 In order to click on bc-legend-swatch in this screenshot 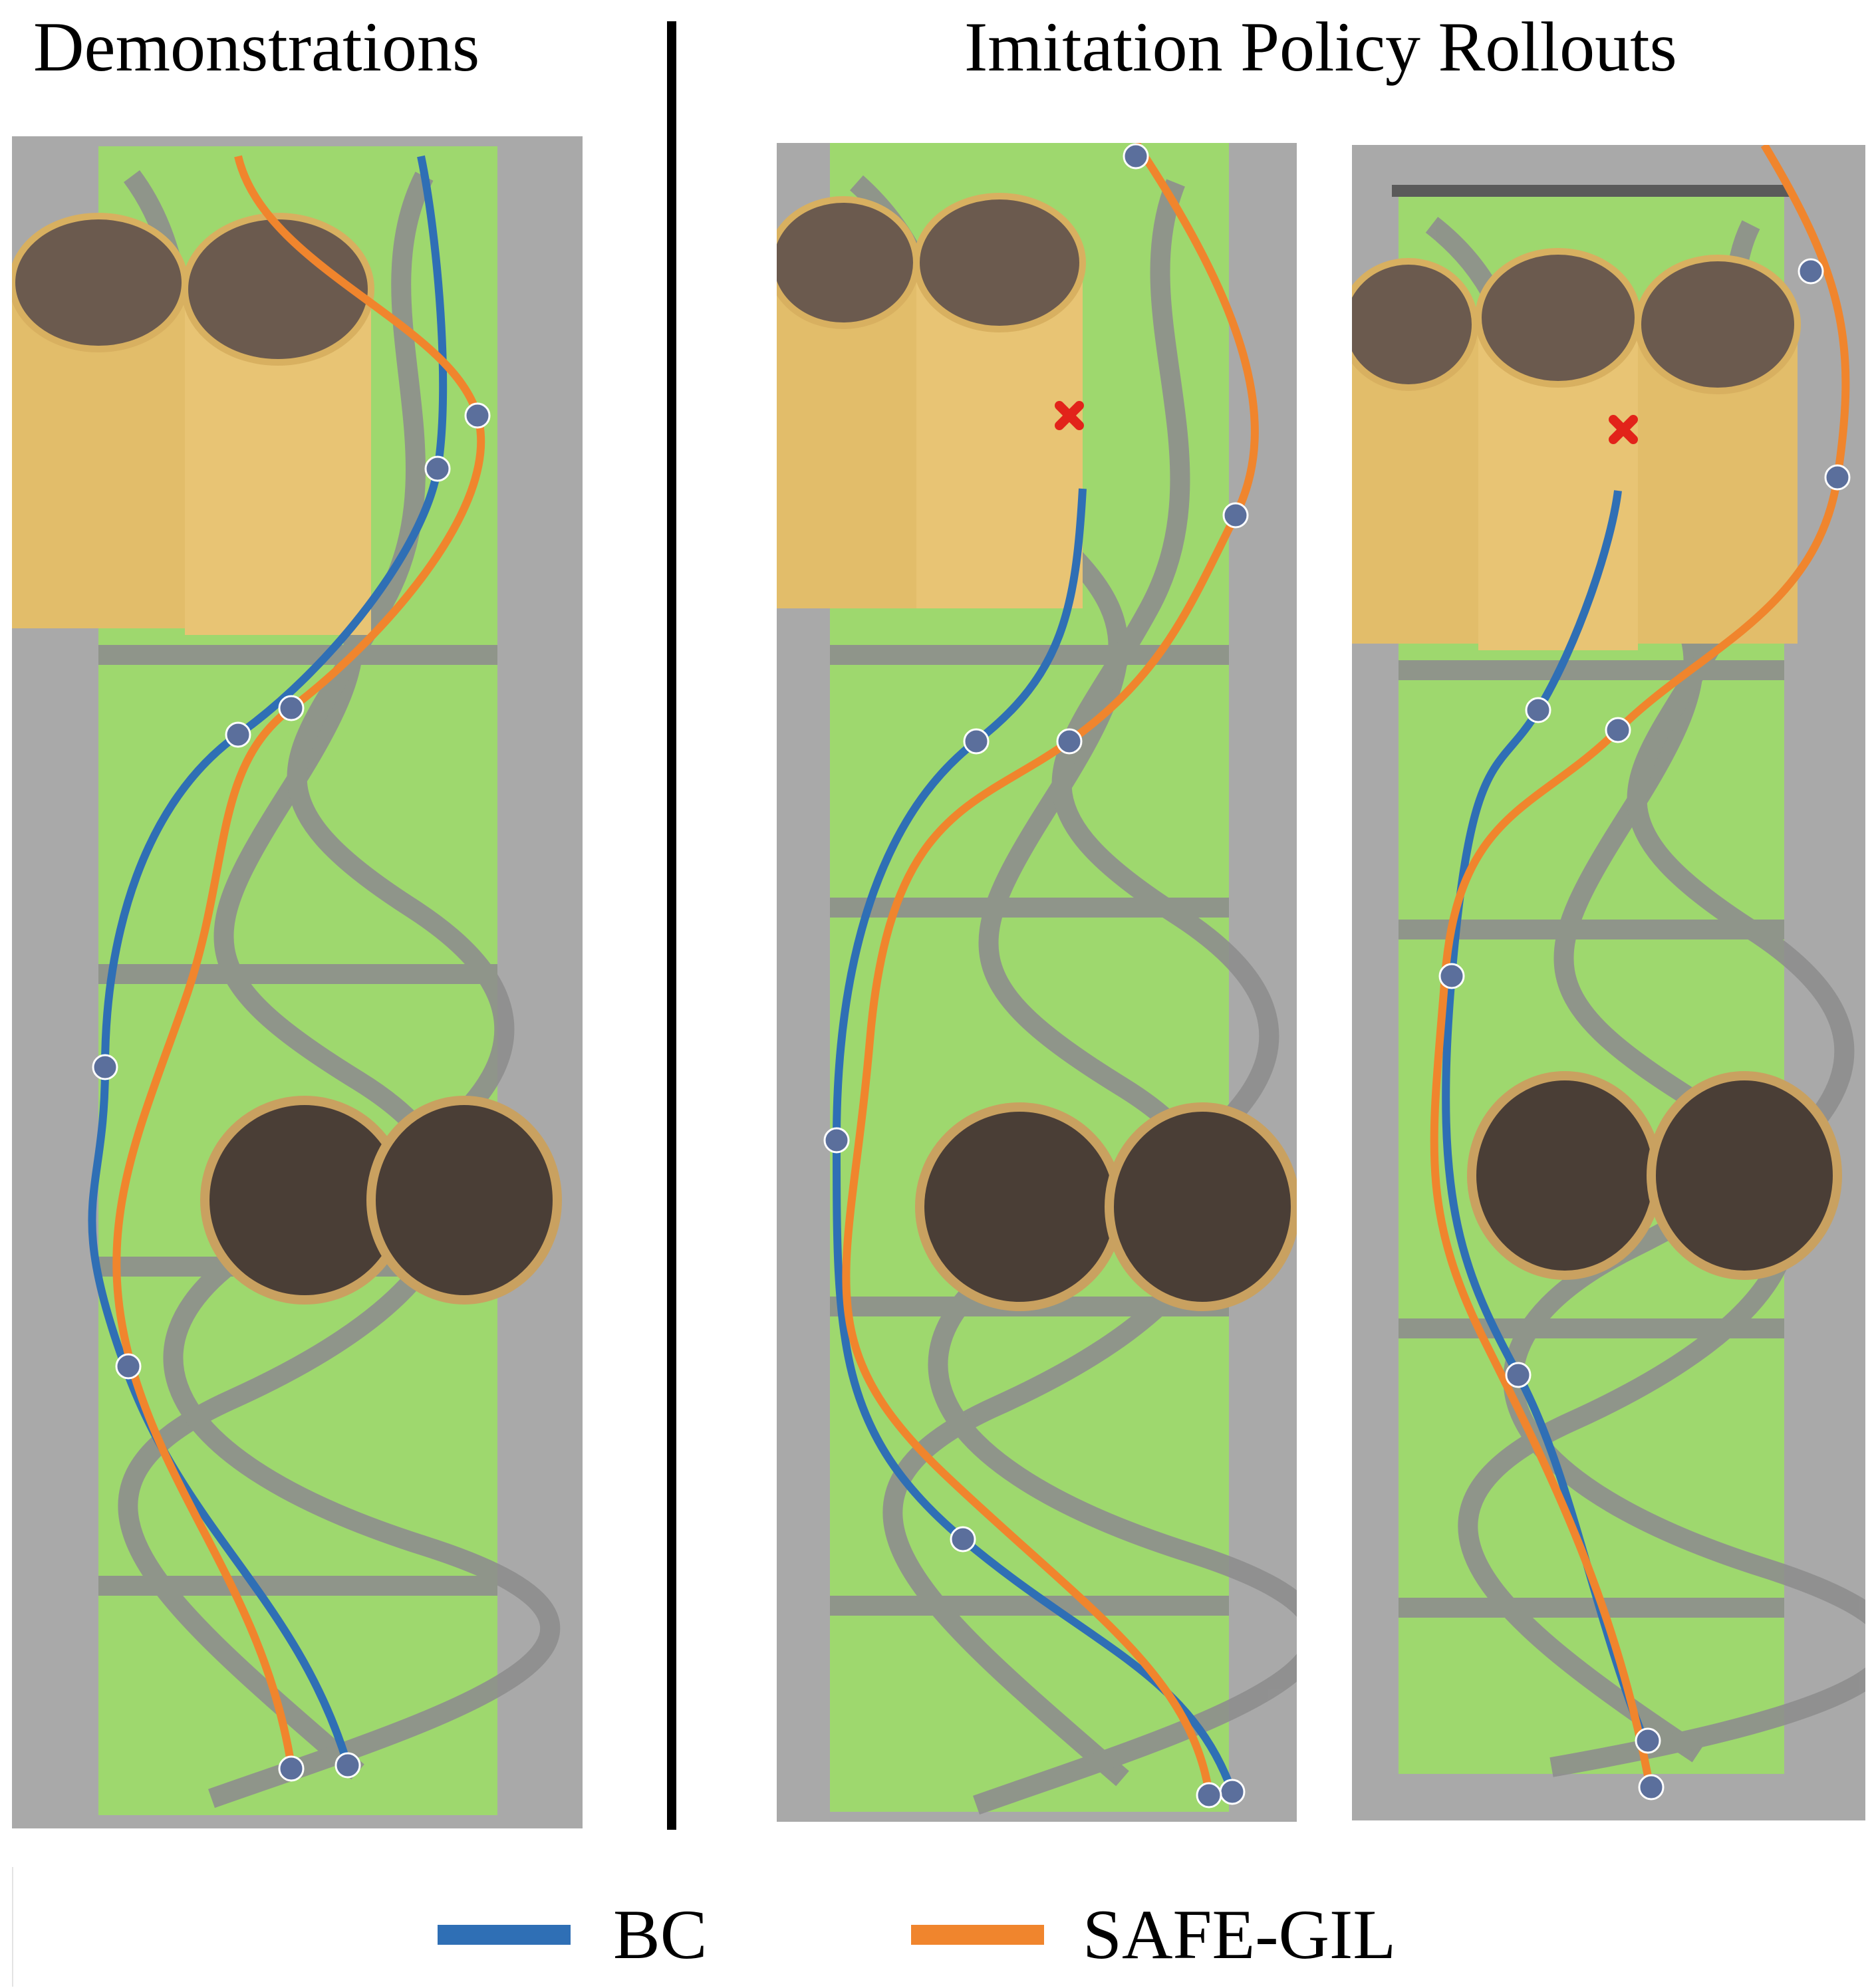, I will do `click(504, 1935)`.